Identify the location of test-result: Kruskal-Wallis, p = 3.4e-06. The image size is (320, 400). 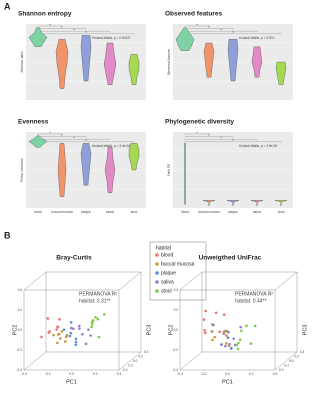
(111, 146).